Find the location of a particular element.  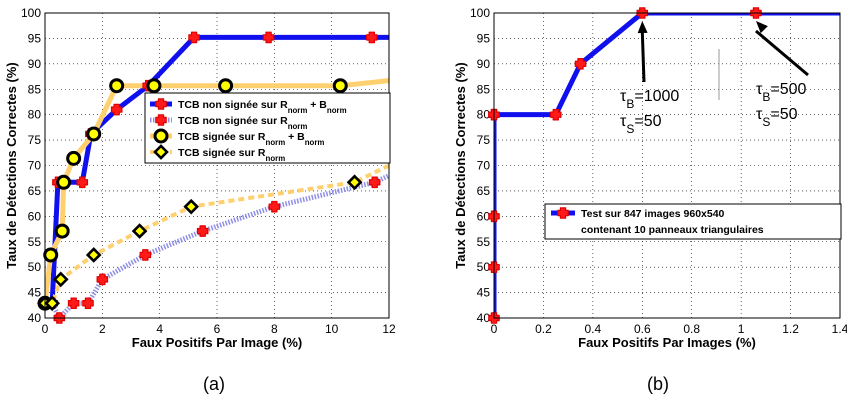

x-tick-label: 1.2 is located at coordinates (790, 329).